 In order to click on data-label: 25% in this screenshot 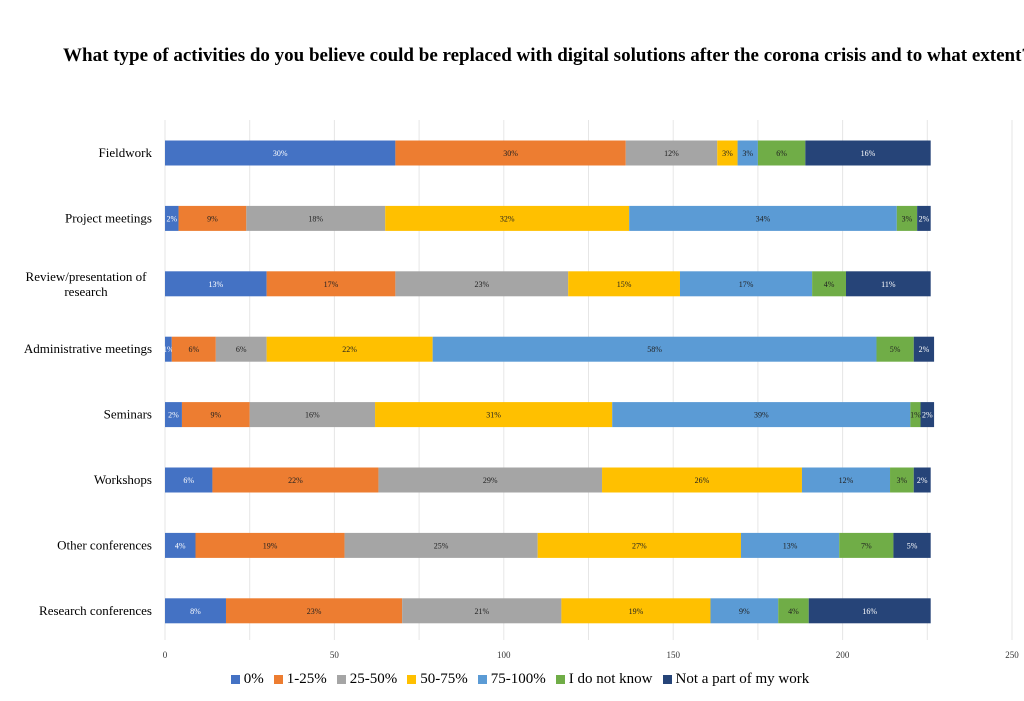, I will do `click(441, 545)`.